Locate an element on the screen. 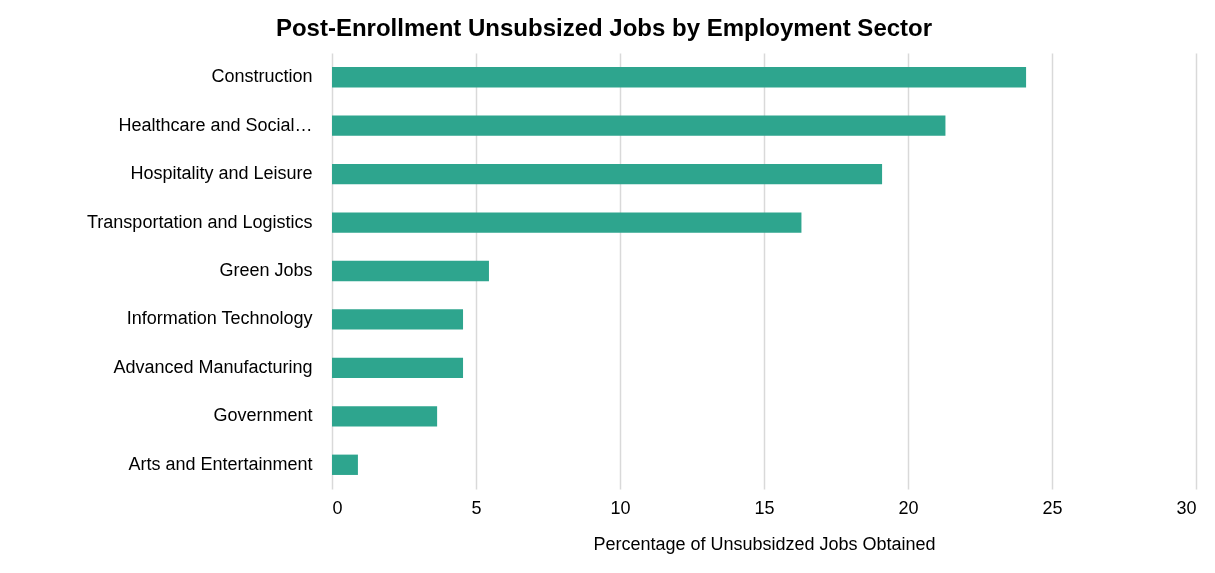 This screenshot has width=1215, height=573. x-tick-label: 20 is located at coordinates (908, 507).